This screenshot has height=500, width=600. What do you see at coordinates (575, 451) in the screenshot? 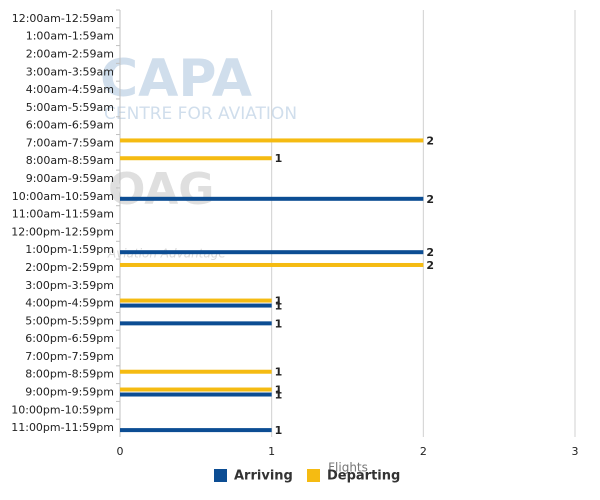
I see `x-tick-label: 3` at bounding box center [575, 451].